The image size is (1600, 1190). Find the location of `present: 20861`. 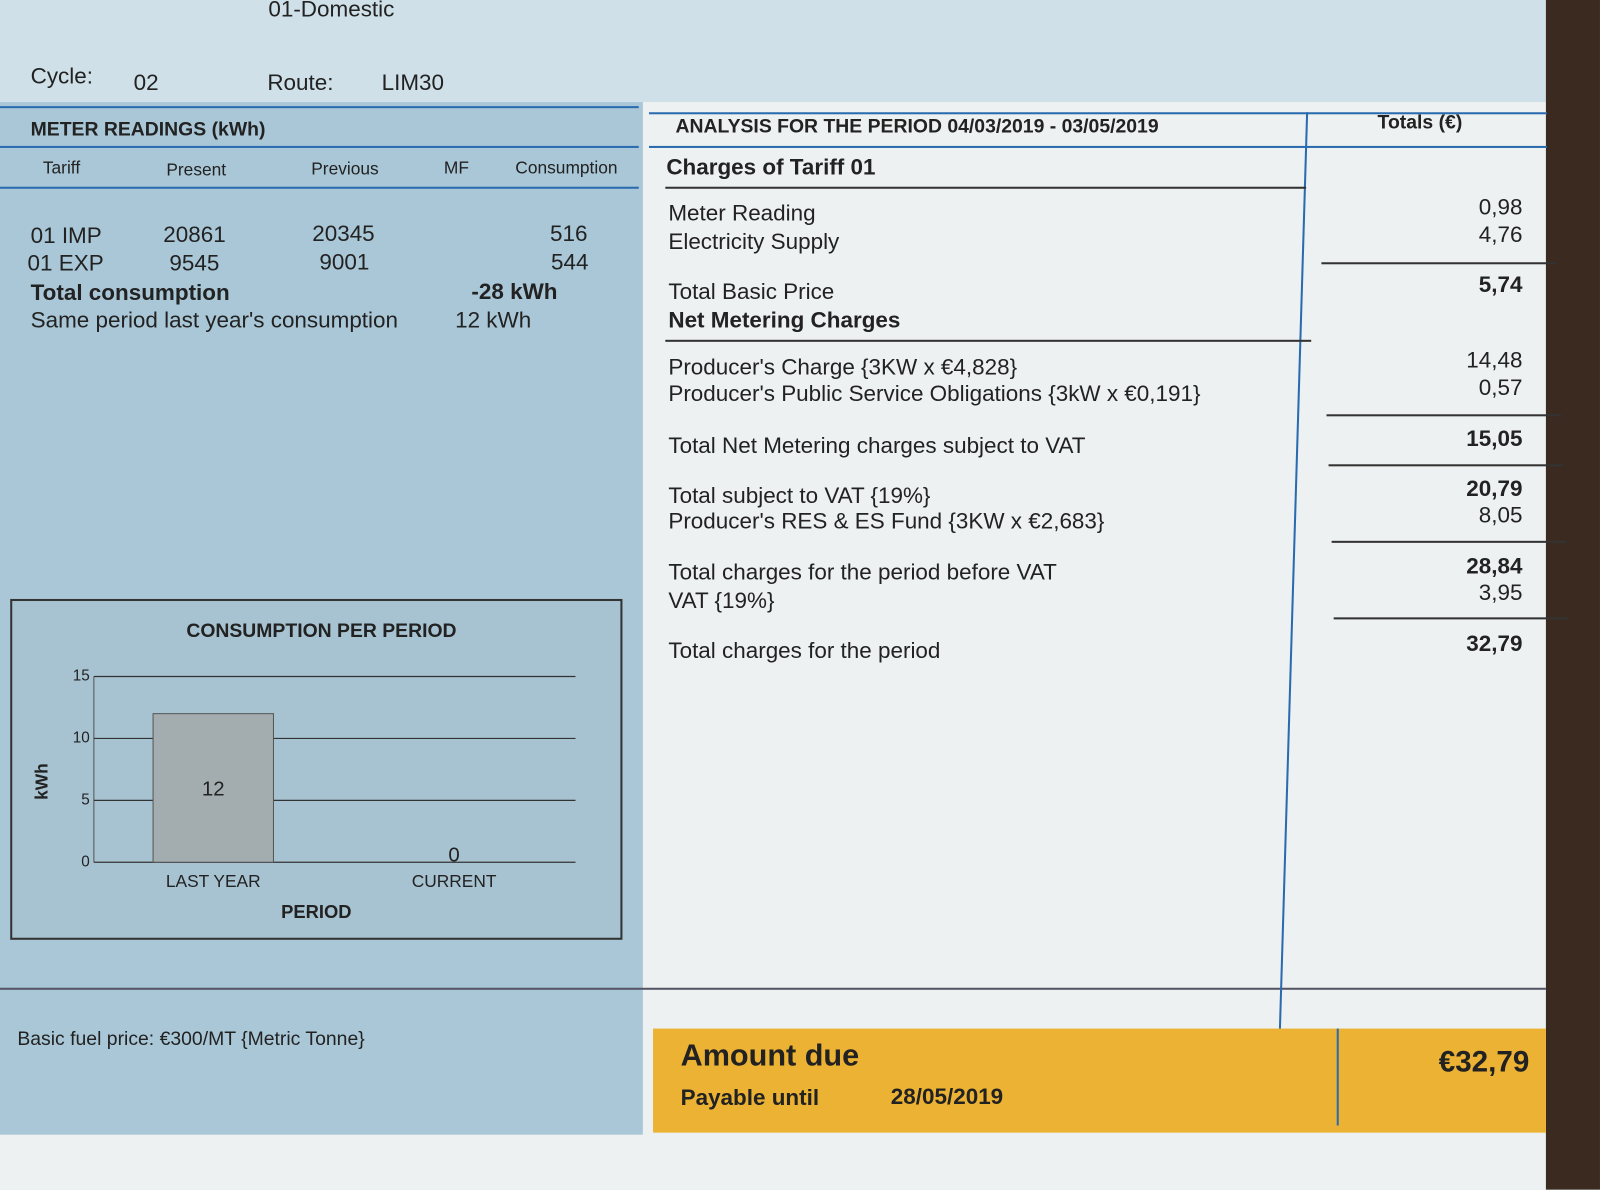

present: 20861 is located at coordinates (194, 234).